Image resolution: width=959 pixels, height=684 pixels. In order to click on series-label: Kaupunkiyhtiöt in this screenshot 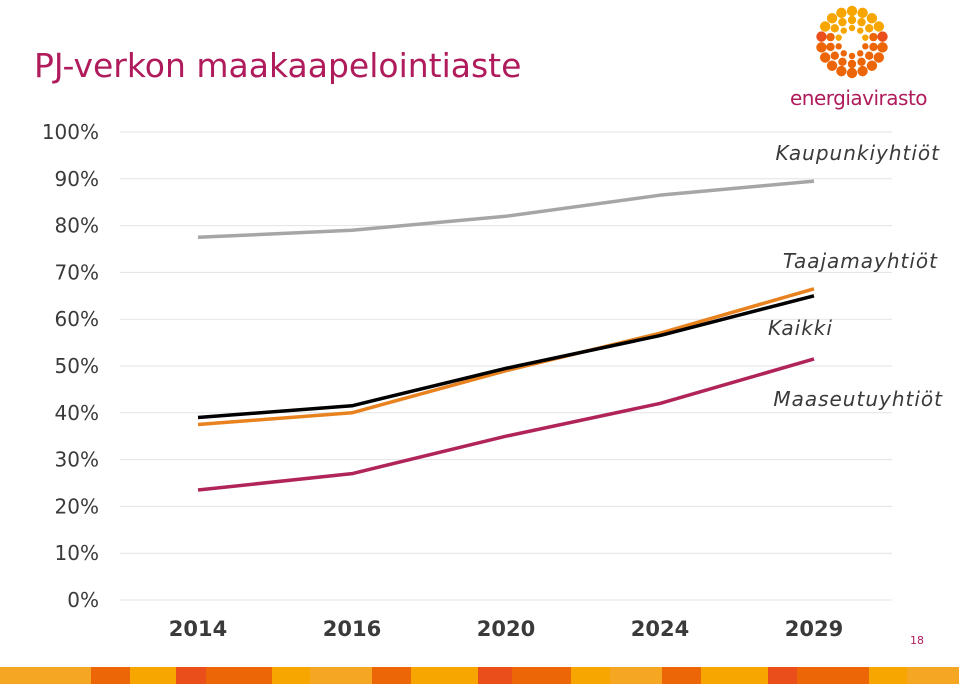, I will do `click(857, 153)`.